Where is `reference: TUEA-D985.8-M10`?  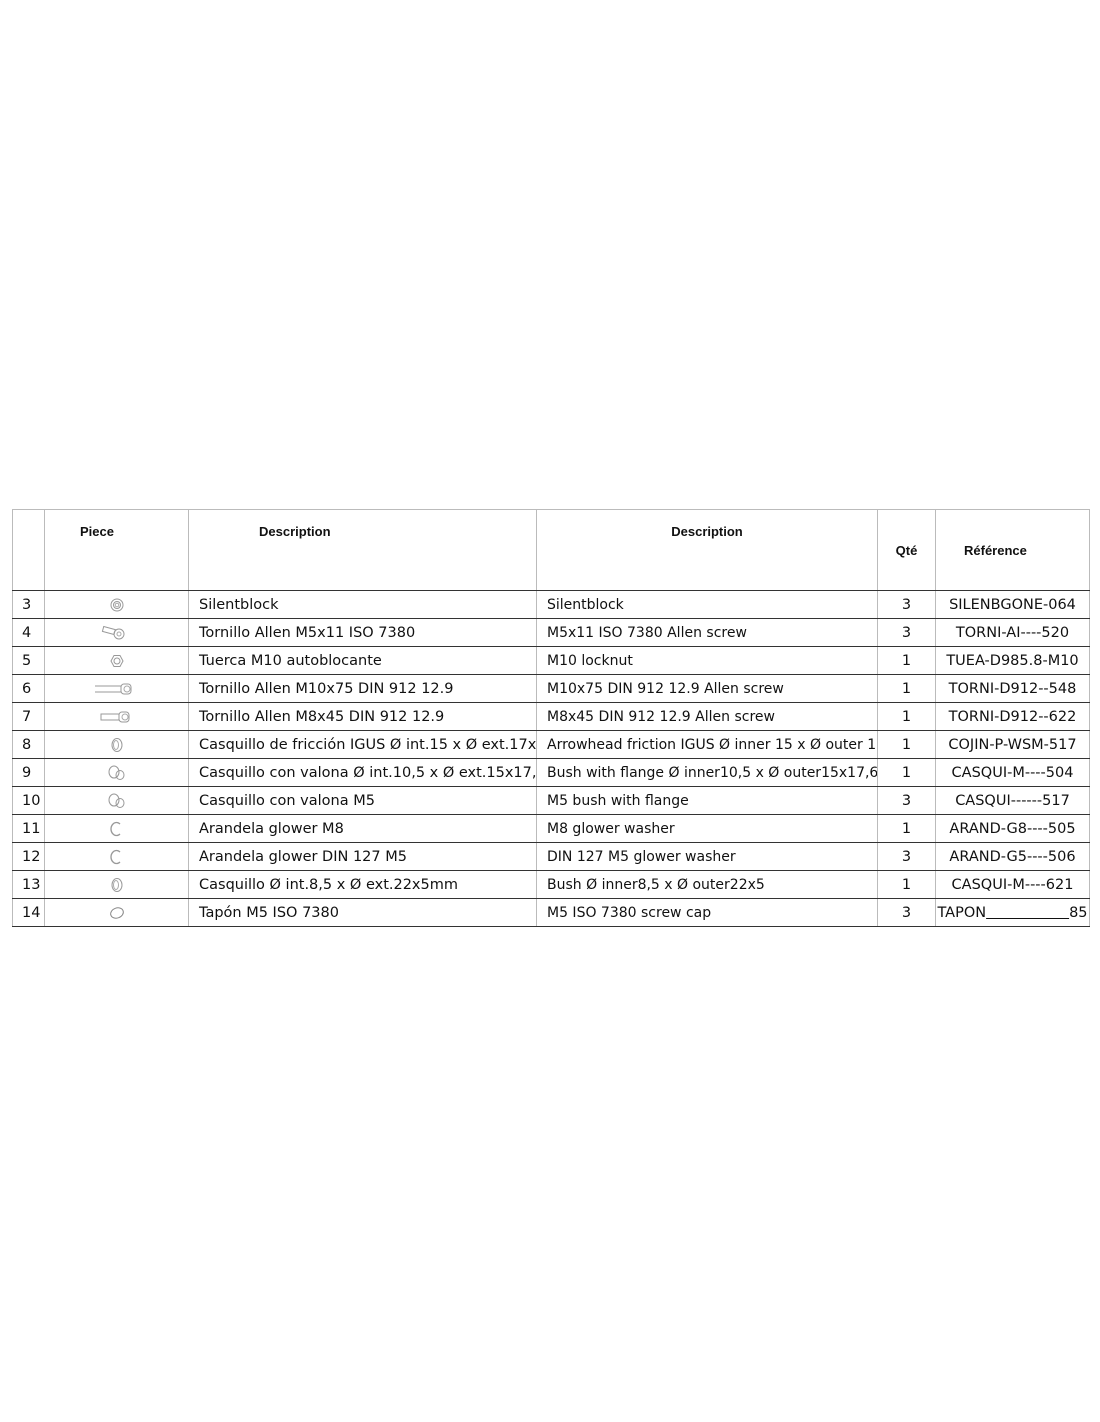
reference: TUEA-D985.8-M10 is located at coordinates (1012, 660).